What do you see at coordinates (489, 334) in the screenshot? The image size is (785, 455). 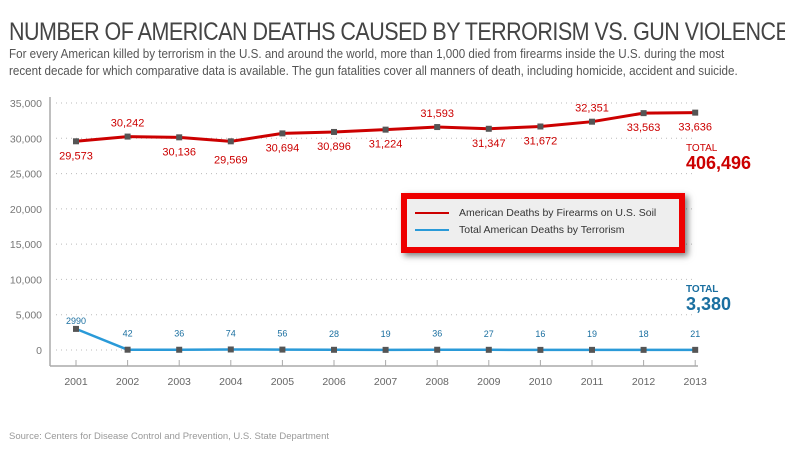 I see `terrorism-data-label: 27` at bounding box center [489, 334].